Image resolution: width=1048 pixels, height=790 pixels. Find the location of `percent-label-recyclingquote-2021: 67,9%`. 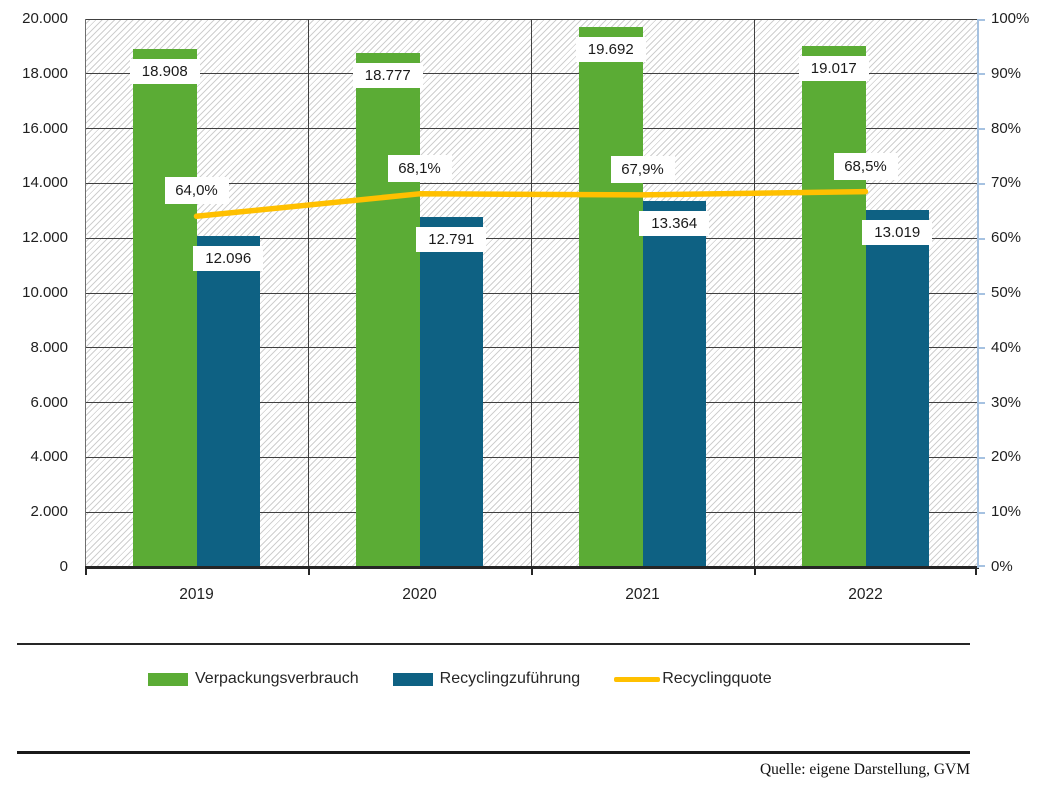

percent-label-recyclingquote-2021: 67,9% is located at coordinates (642, 169).